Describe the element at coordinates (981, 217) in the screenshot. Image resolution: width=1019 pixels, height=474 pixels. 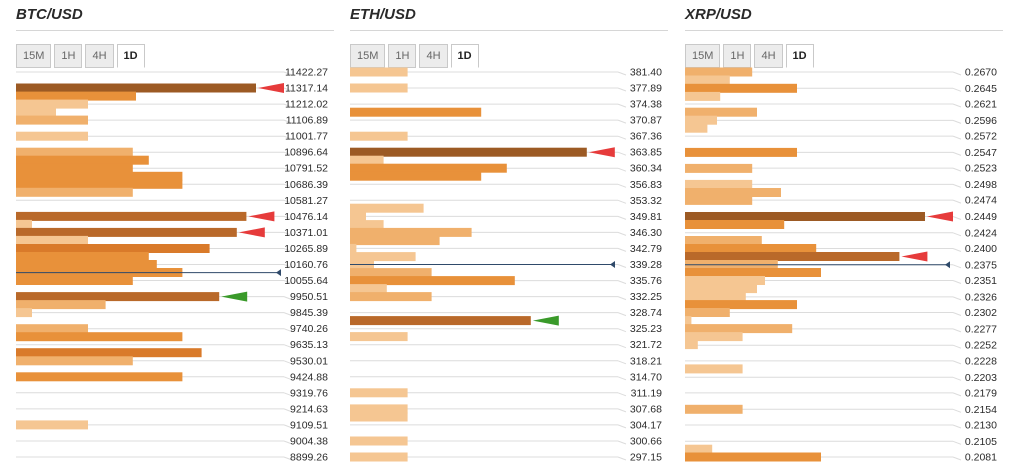
I see `price-label: 0.2449` at that location.